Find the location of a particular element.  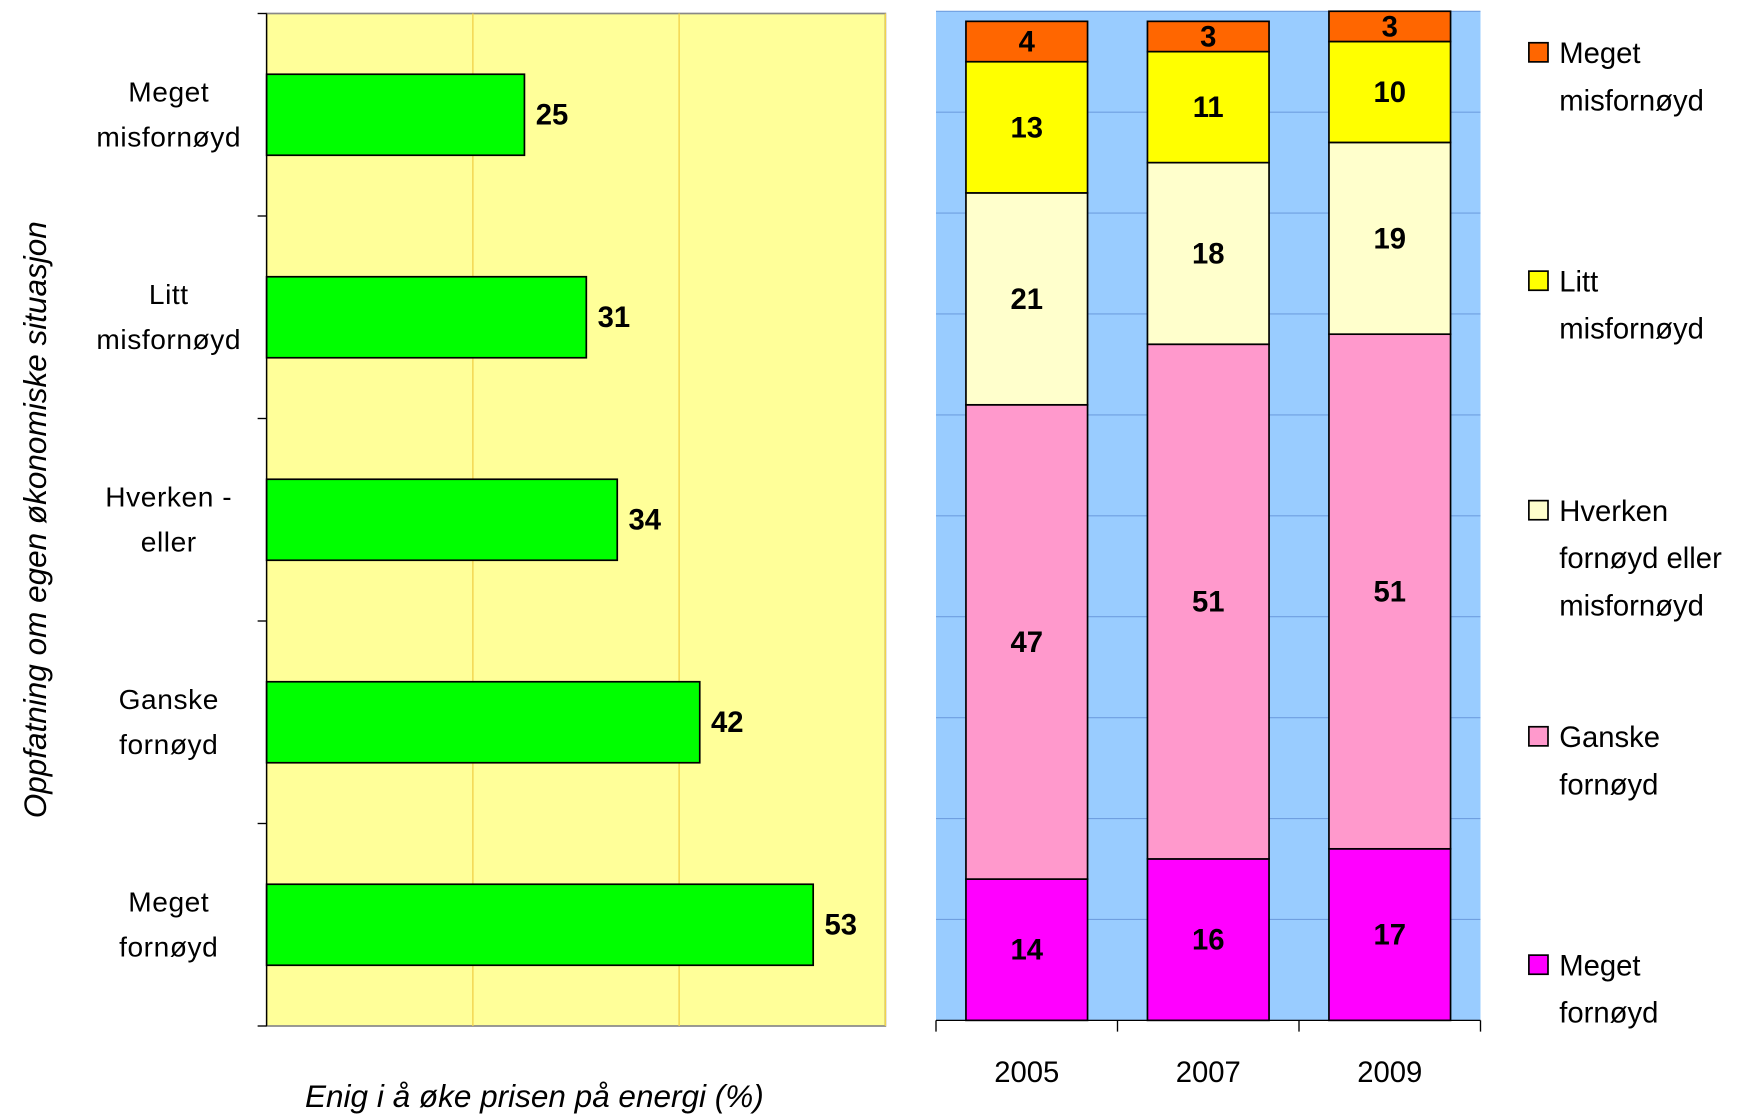

value-label: 42 is located at coordinates (727, 723).